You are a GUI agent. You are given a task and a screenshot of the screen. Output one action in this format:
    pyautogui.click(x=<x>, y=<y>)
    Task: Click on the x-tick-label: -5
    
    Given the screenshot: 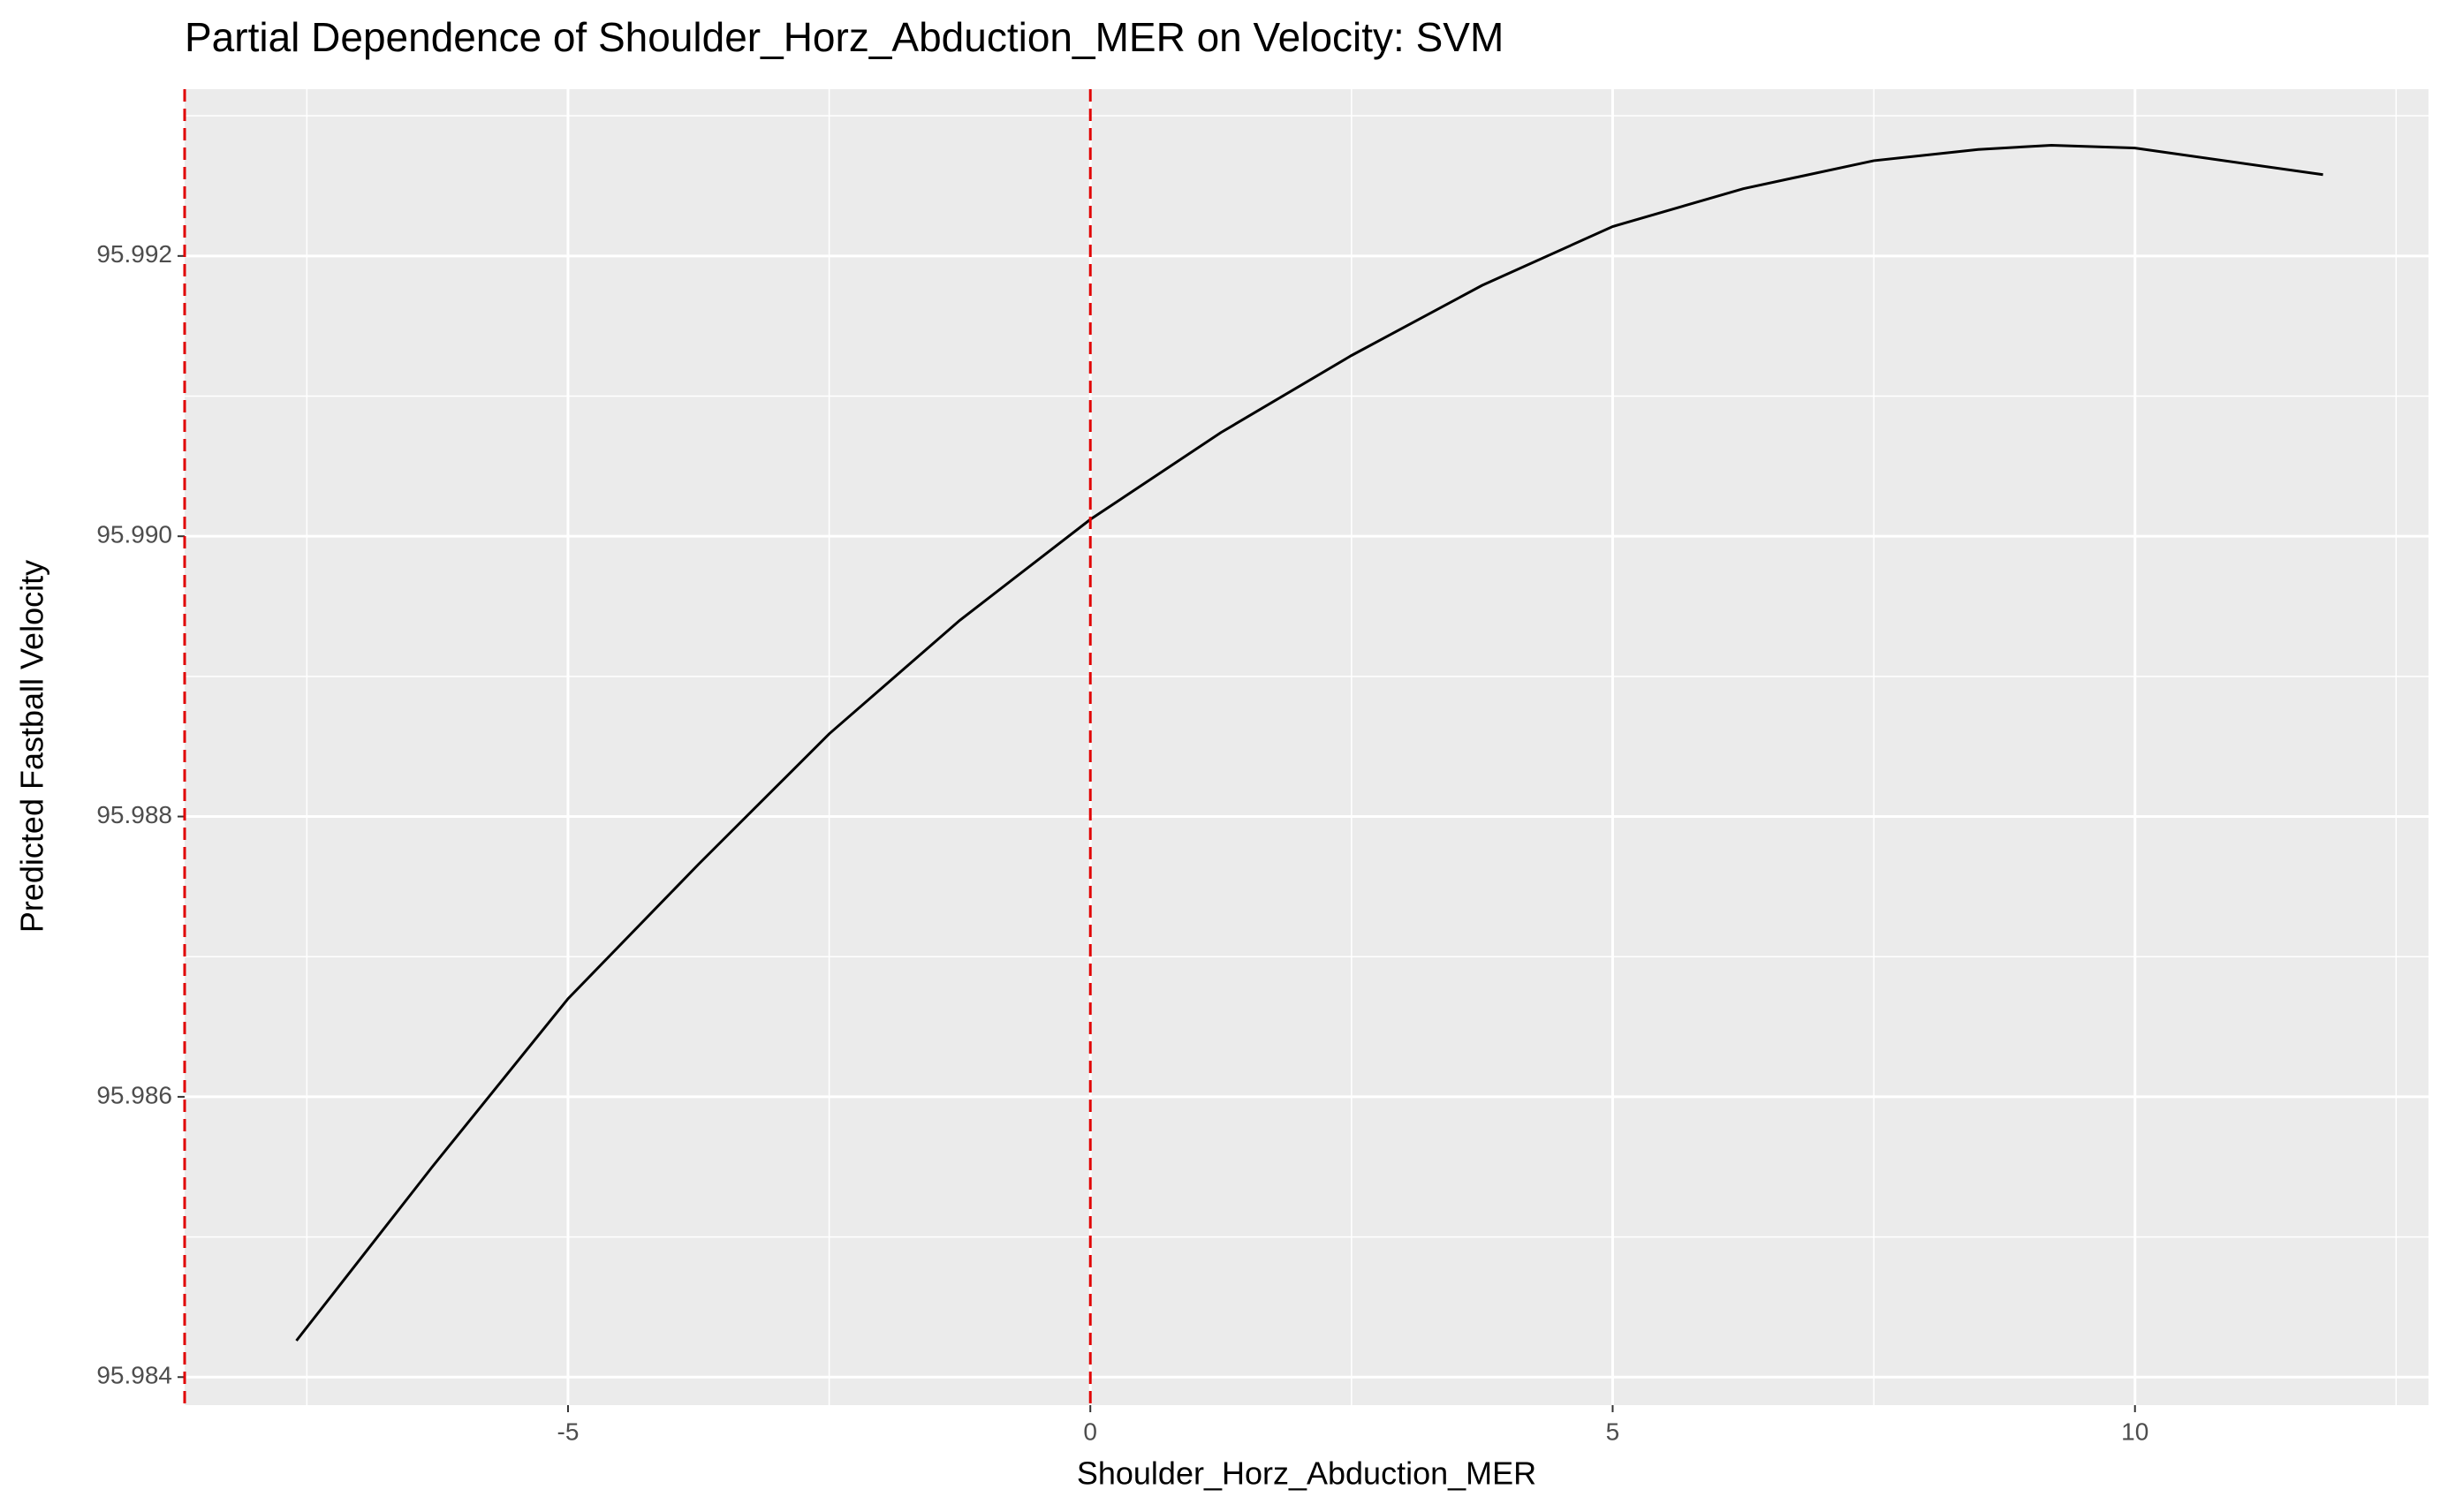 What is the action you would take?
    pyautogui.click(x=568, y=1432)
    